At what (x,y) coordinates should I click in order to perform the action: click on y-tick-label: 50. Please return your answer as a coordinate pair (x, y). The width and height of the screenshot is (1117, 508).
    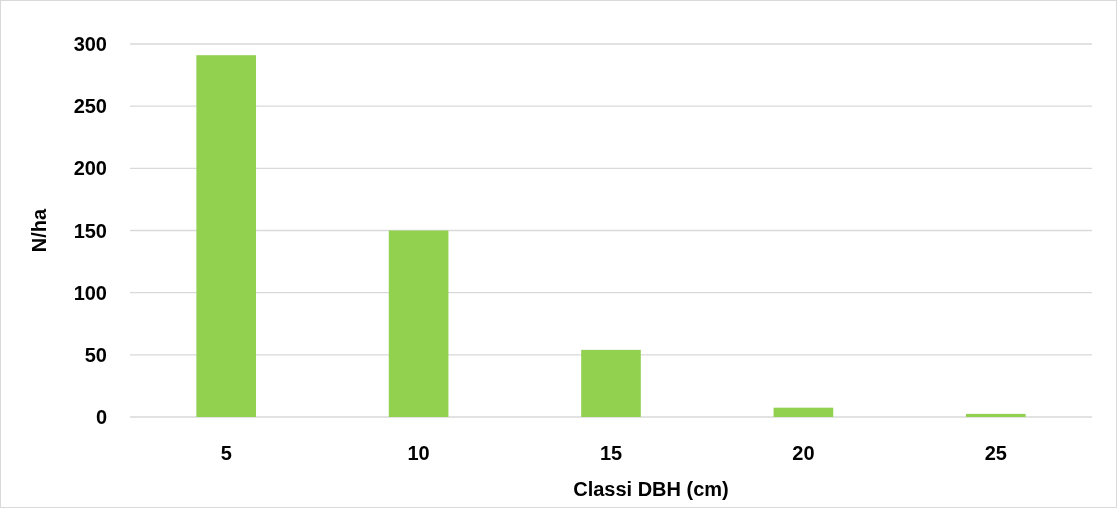
    Looking at the image, I should click on (95, 354).